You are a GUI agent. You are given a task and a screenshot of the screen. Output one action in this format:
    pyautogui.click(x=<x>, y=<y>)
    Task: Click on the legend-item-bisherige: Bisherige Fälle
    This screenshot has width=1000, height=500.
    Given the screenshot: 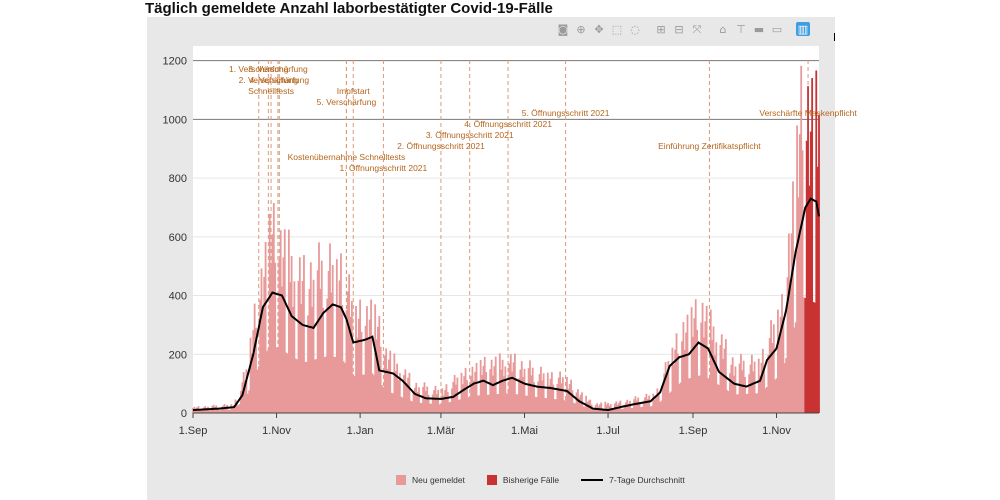 What is the action you would take?
    pyautogui.click(x=522, y=480)
    